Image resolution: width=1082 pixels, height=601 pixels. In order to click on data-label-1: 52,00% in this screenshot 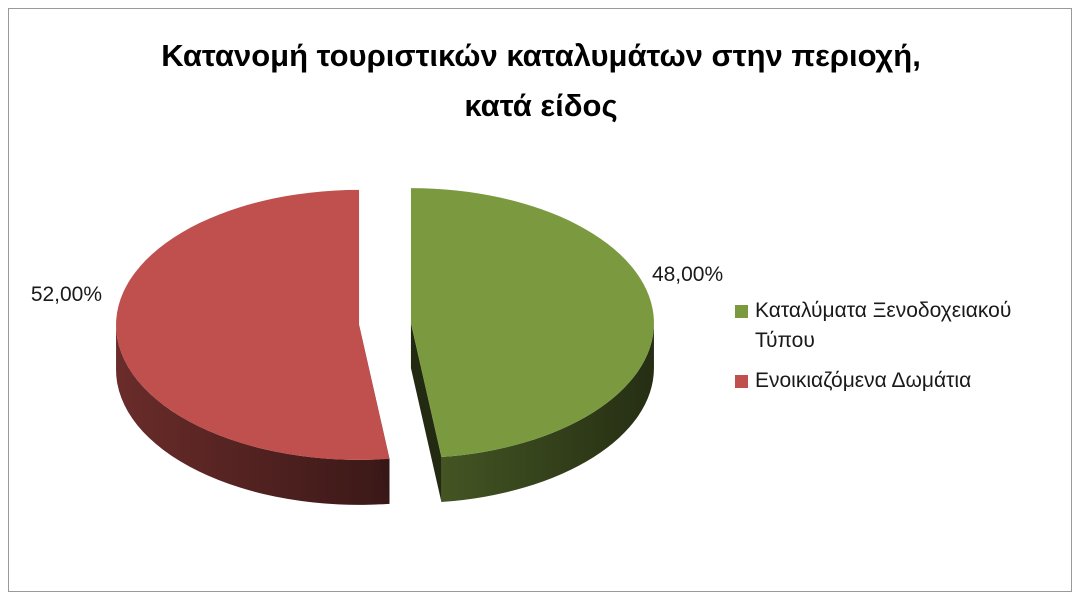, I will do `click(66, 294)`.